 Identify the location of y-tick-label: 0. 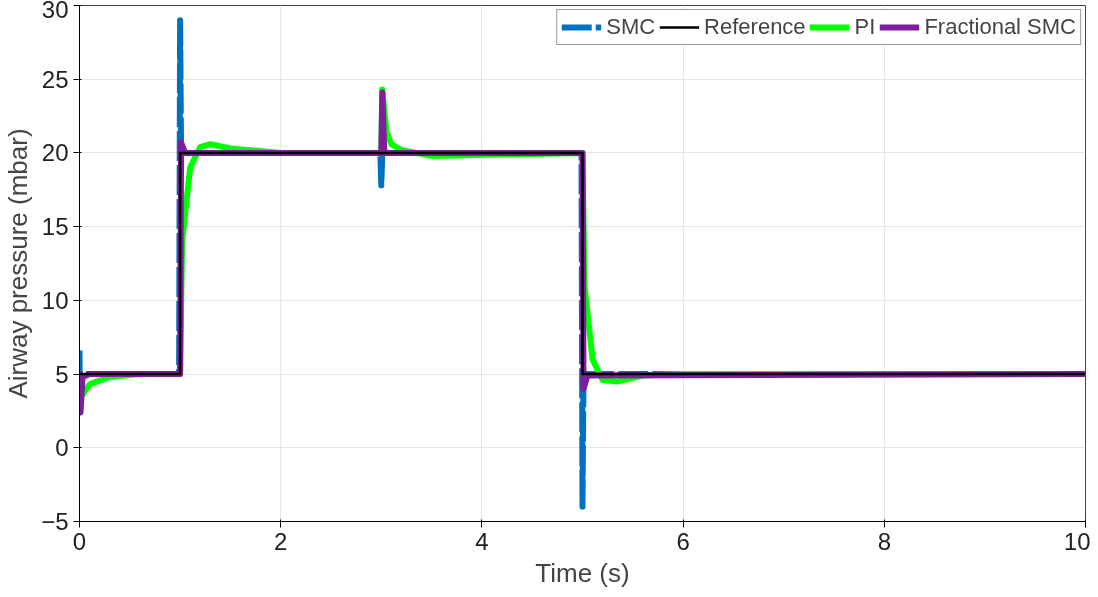
(62, 448).